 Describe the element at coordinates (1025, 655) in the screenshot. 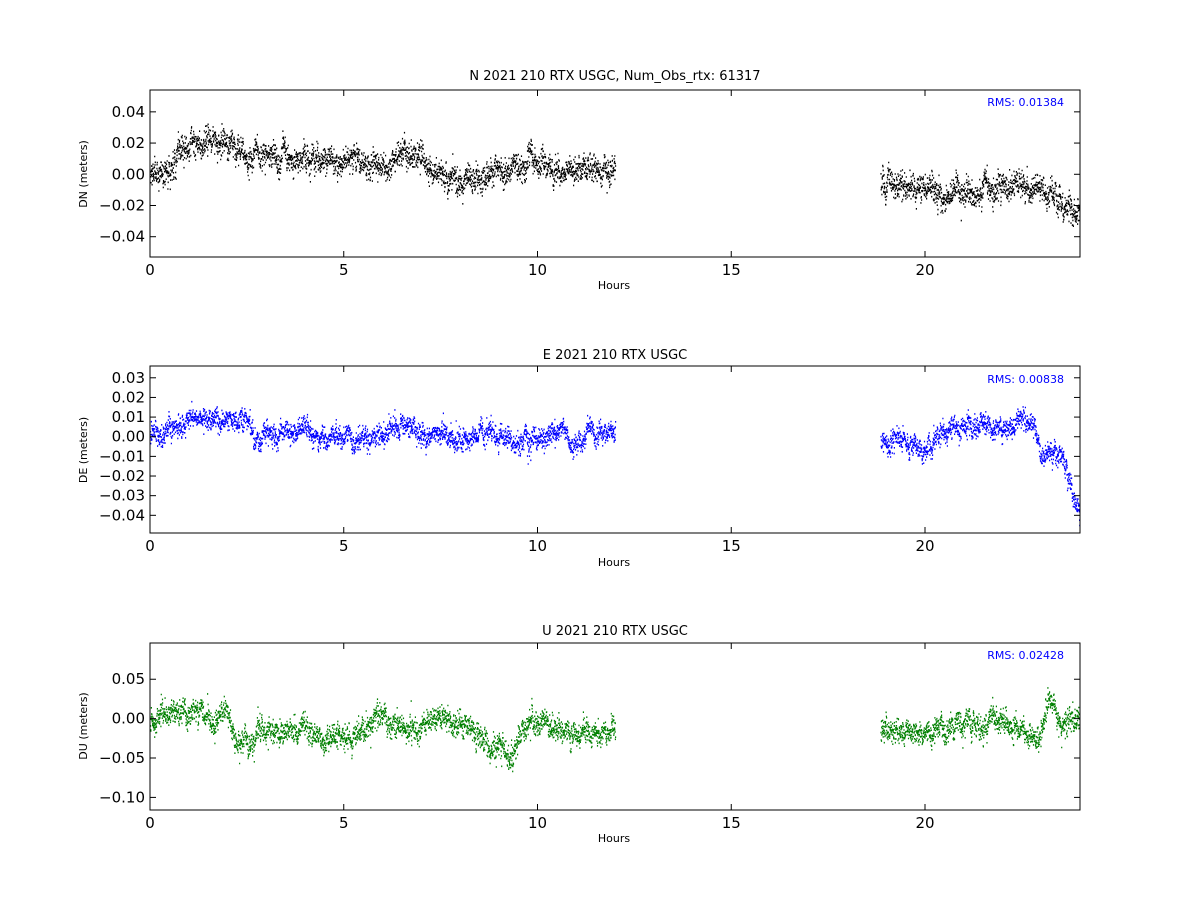

I see `rms-annotation: RMS: 0.02428` at that location.